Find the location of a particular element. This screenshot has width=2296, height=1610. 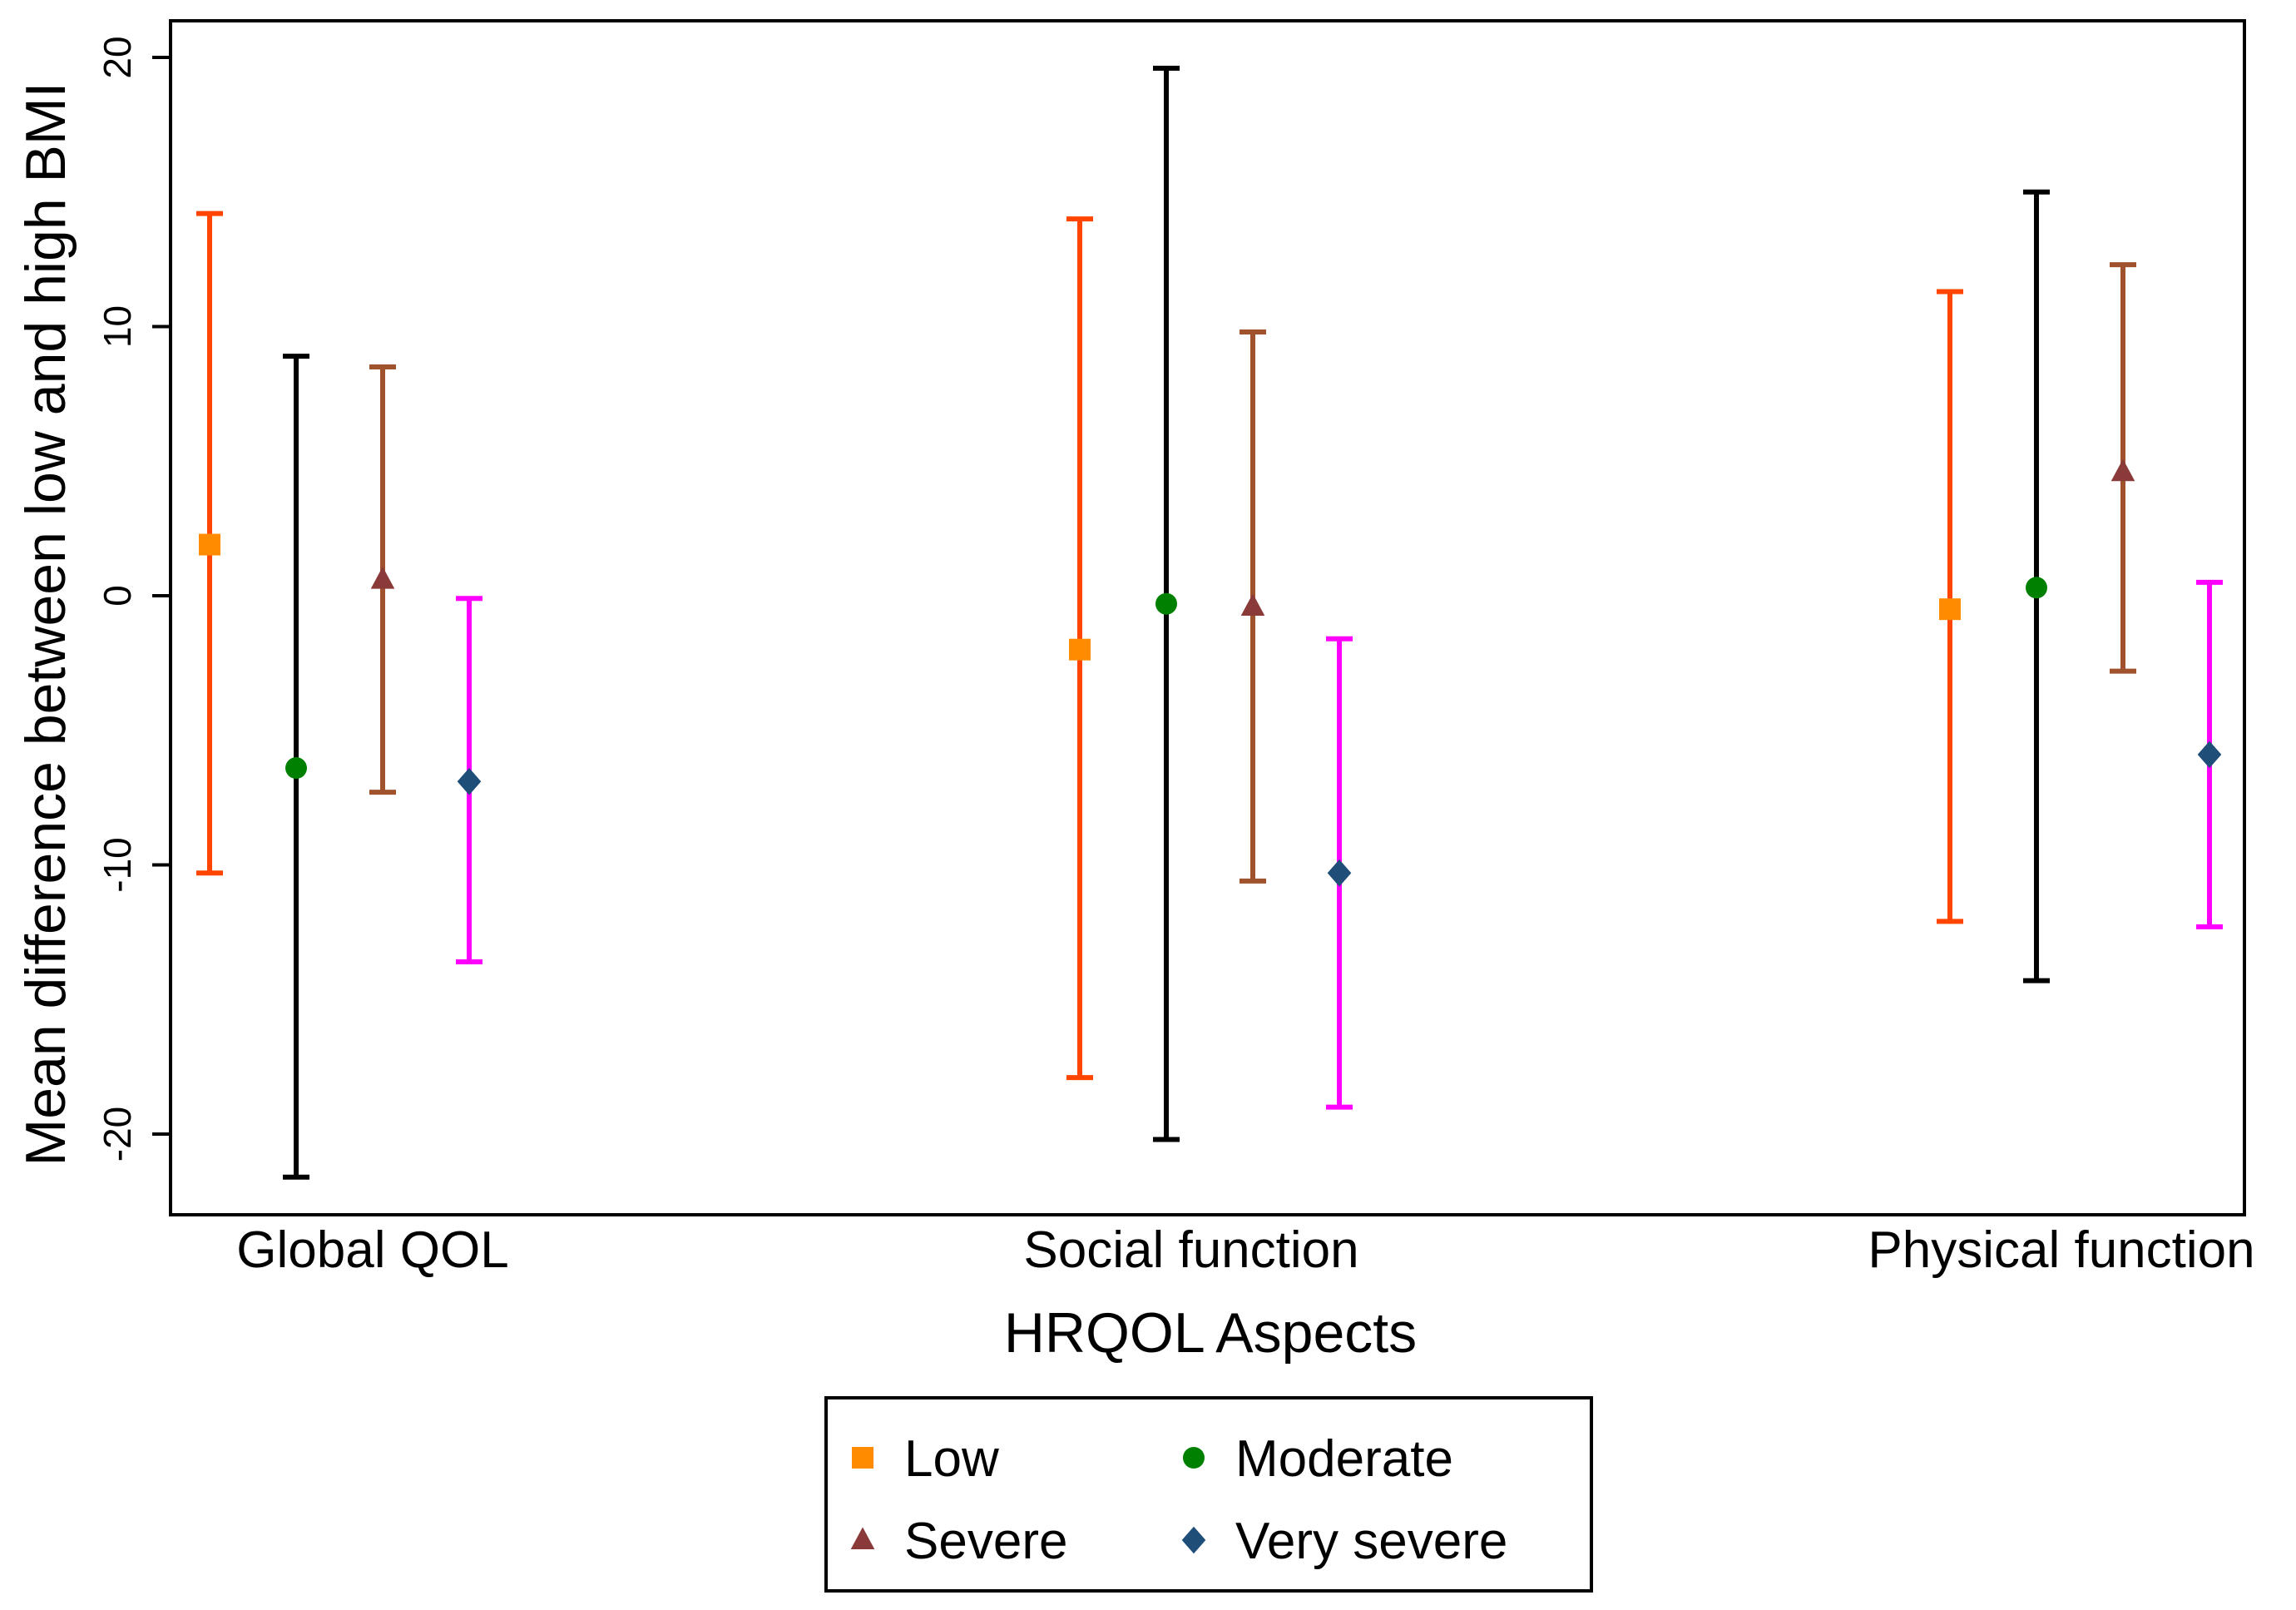

point-moderate-physical-function is located at coordinates (2036, 588).